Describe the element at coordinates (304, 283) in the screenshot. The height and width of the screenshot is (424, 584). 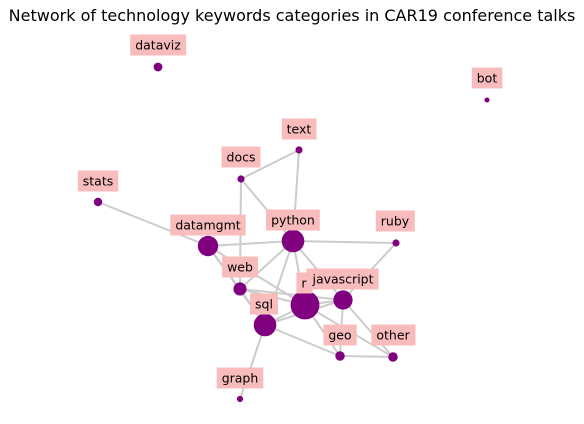
I see `node-label-text: r` at that location.